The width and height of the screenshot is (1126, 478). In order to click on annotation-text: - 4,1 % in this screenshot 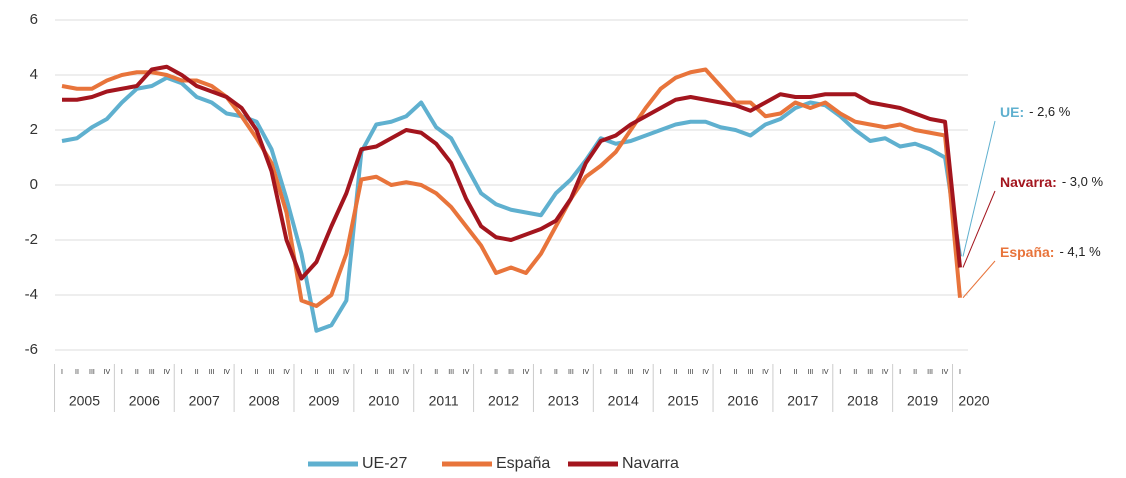, I will do `click(1080, 251)`.